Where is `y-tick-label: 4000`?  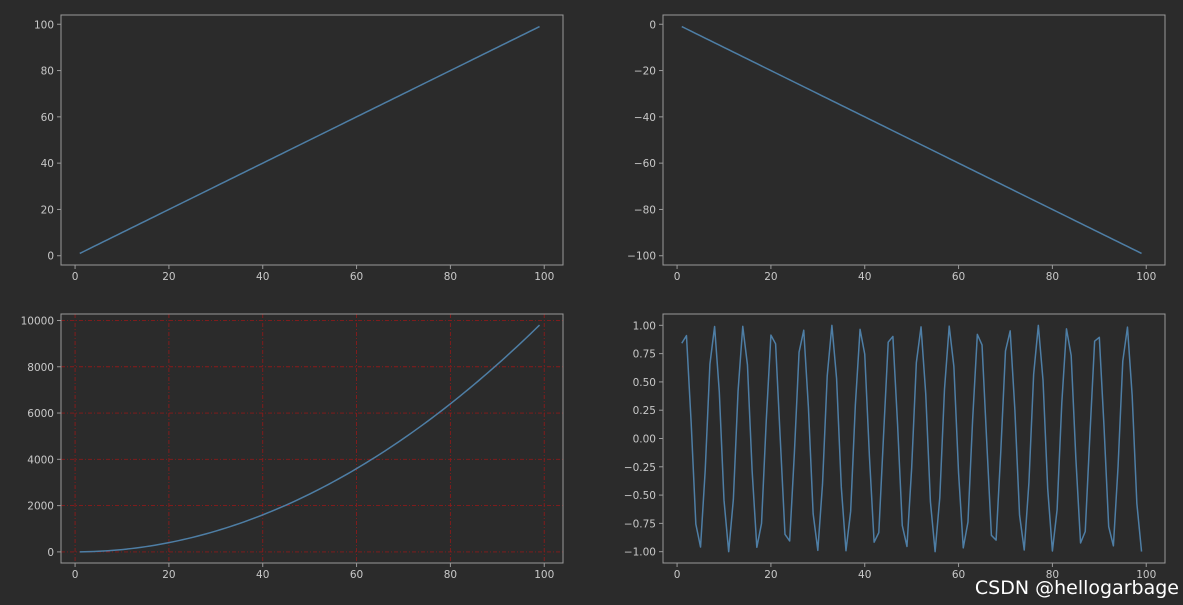 y-tick-label: 4000 is located at coordinates (40, 460).